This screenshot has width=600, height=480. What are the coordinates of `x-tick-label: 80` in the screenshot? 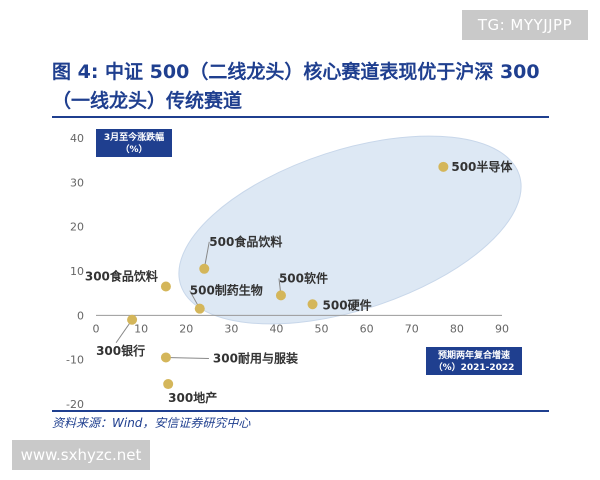 It's located at (457, 328).